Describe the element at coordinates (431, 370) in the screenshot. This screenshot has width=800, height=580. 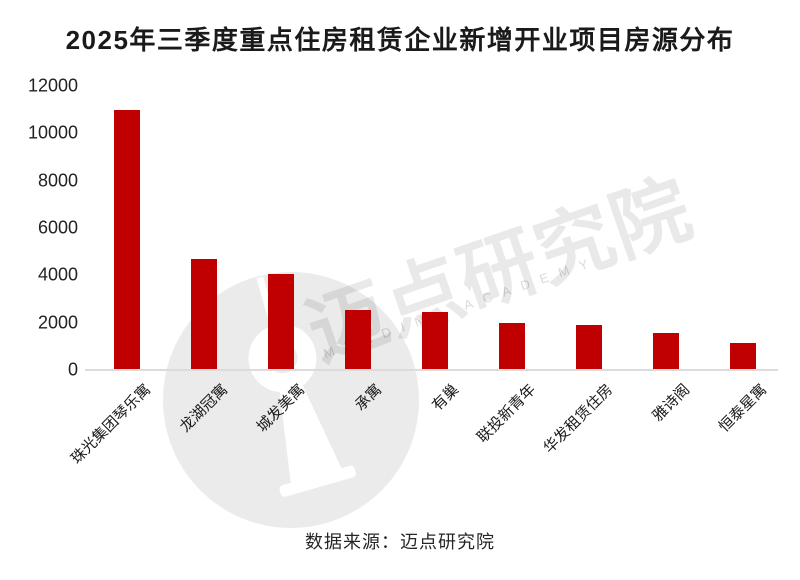
I see `x-axis-baseline` at that location.